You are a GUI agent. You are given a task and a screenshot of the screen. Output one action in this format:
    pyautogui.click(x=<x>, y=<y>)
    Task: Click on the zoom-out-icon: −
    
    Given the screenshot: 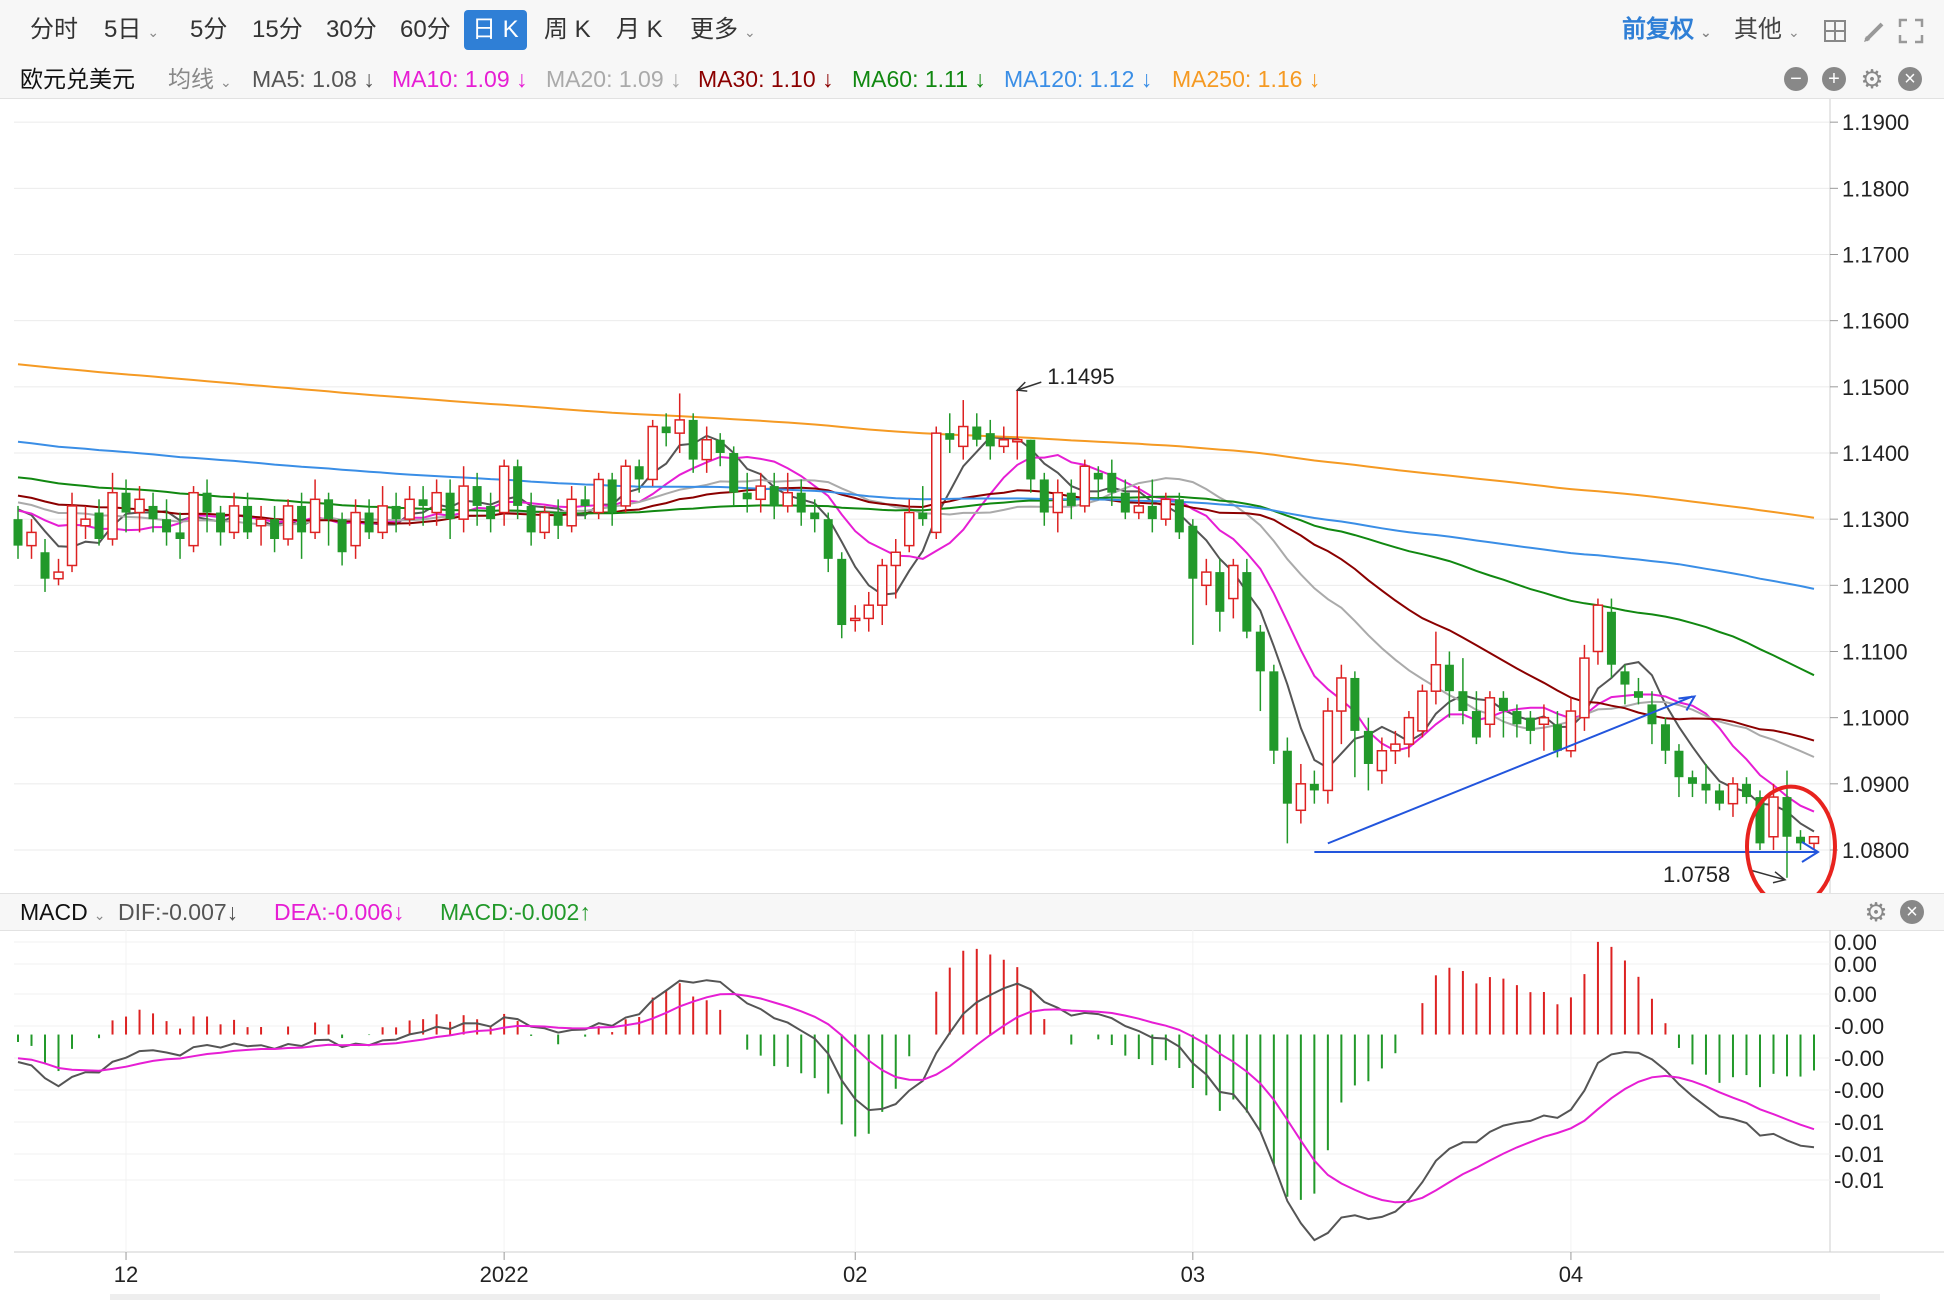 What is the action you would take?
    pyautogui.click(x=1796, y=79)
    